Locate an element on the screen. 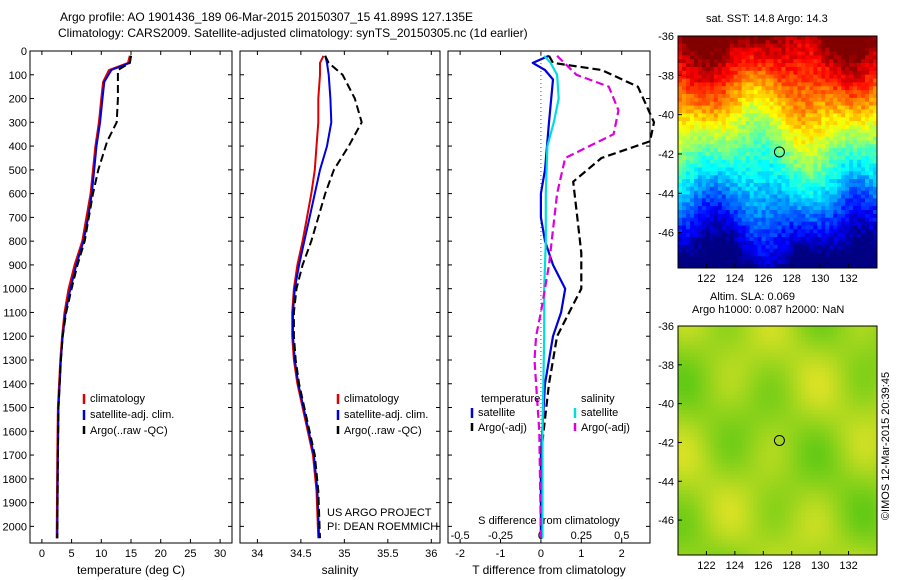  s-tick-label: -0.25 is located at coordinates (500, 536).